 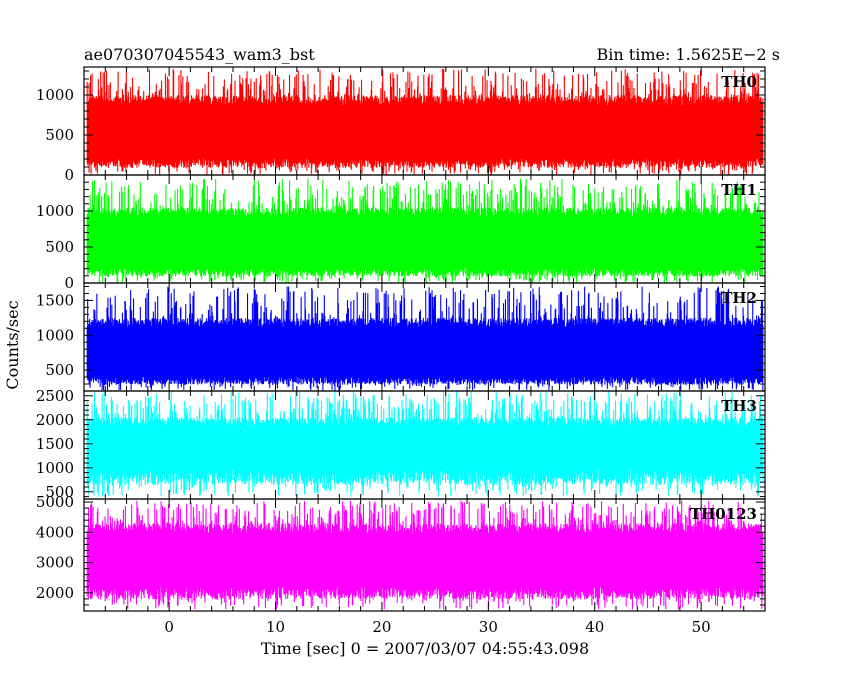 What do you see at coordinates (425, 230) in the screenshot?
I see `series-th1` at bounding box center [425, 230].